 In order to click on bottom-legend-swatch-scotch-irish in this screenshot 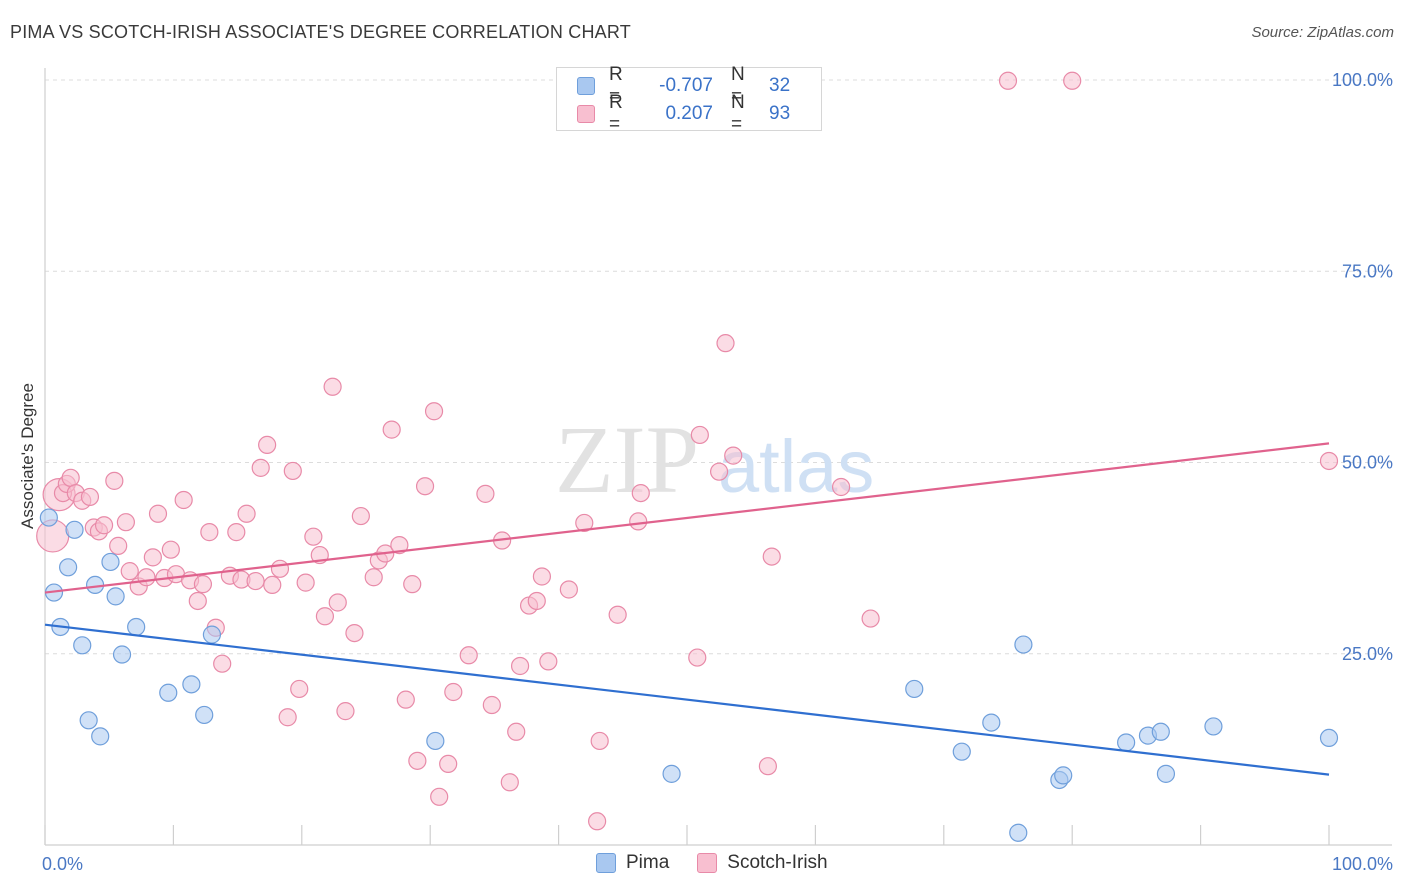, I will do `click(707, 863)`.